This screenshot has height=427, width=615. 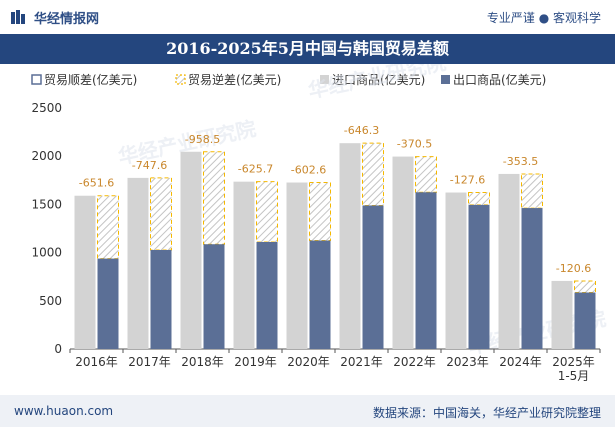 What do you see at coordinates (64, 411) in the screenshot?
I see `footer-site: www.huaon.com` at bounding box center [64, 411].